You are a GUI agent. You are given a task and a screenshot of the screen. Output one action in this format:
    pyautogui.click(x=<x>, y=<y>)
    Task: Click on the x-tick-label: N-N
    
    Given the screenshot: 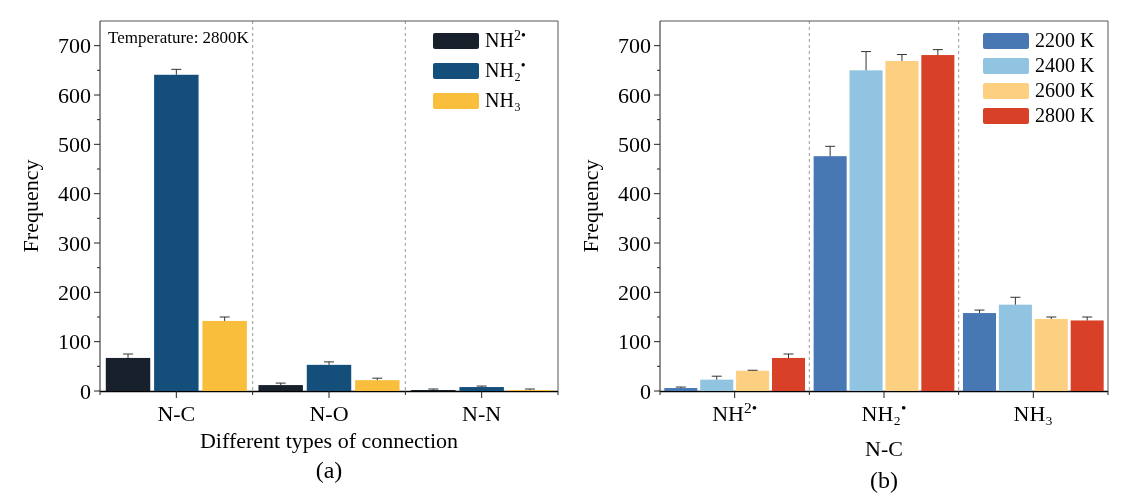 What is the action you would take?
    pyautogui.click(x=482, y=413)
    